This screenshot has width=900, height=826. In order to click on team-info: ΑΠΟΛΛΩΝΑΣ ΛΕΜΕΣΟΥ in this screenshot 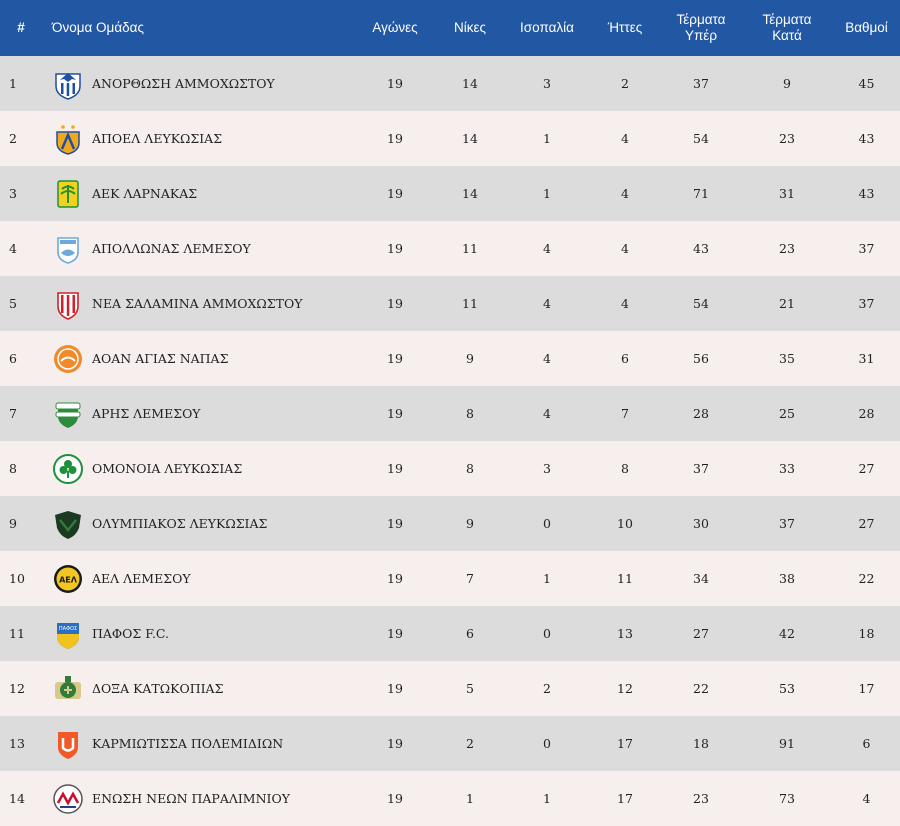, I will do `click(198, 249)`.